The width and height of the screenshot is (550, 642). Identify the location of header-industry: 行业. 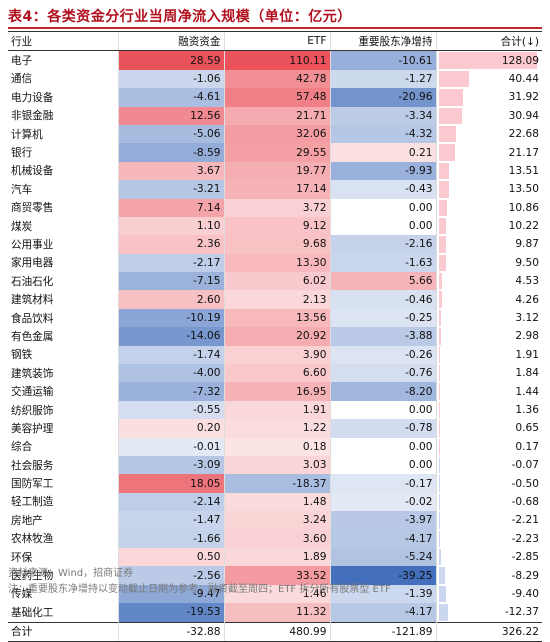
(63, 41).